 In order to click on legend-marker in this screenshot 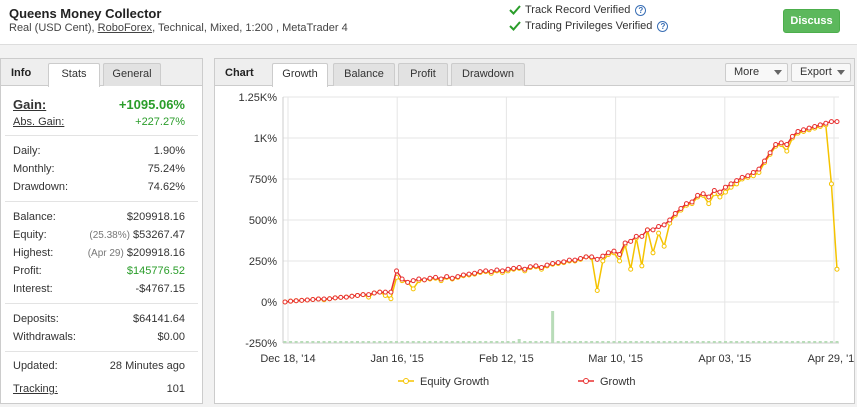, I will do `click(586, 381)`.